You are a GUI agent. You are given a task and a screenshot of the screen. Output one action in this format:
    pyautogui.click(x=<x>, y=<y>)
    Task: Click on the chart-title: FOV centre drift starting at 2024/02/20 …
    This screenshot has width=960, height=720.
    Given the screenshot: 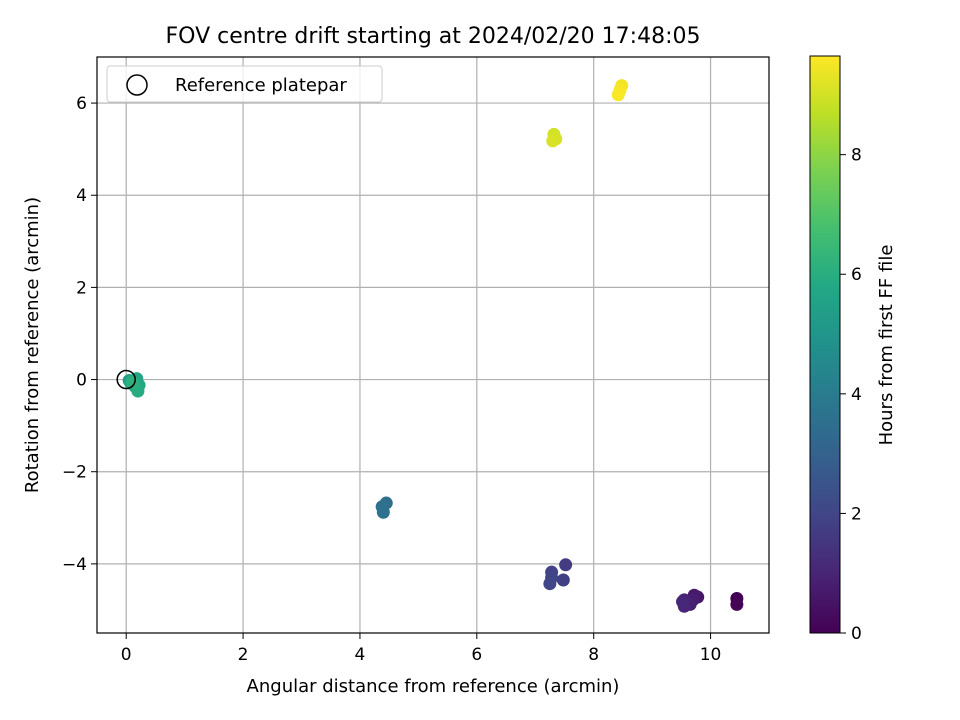 What is the action you would take?
    pyautogui.click(x=433, y=36)
    